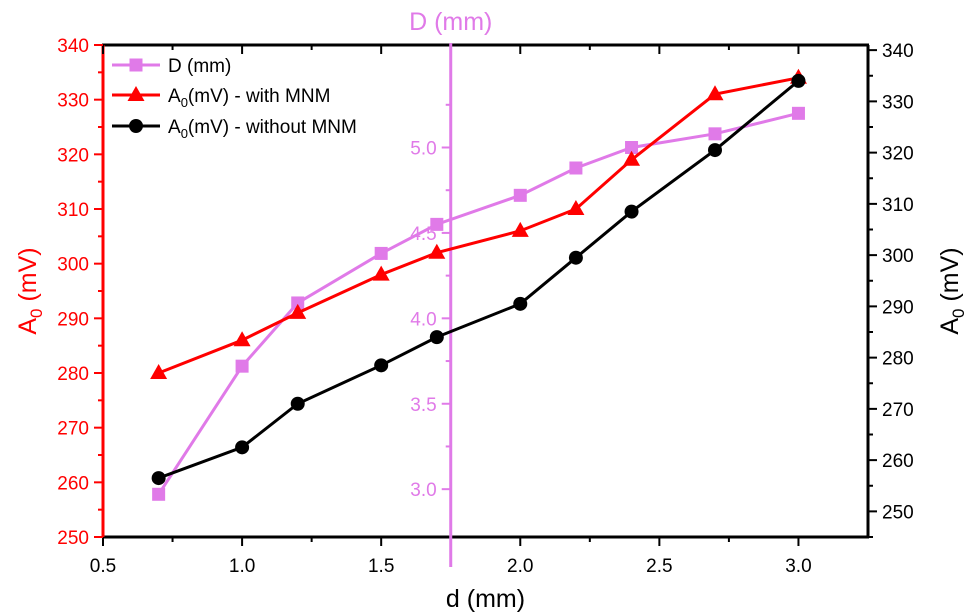 This screenshot has height=613, width=972. Describe the element at coordinates (199, 66) in the screenshot. I see `legend-label: D (mm)` at that location.